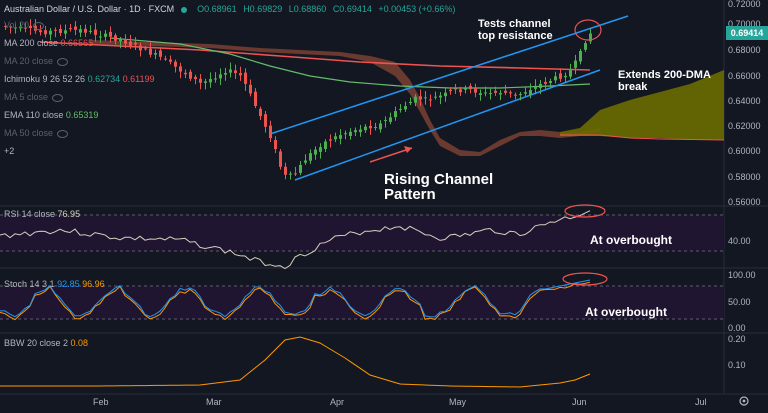 This screenshot has height=413, width=768. I want to click on rsi-highlight, so click(585, 211).